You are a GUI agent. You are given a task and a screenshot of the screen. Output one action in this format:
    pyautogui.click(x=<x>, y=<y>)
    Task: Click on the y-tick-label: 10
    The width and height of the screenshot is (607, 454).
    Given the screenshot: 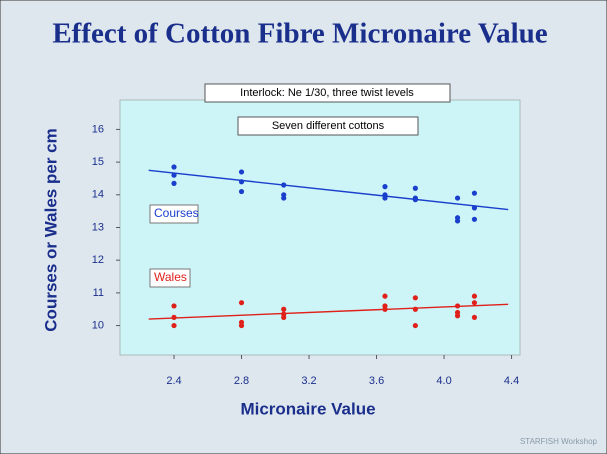 What is the action you would take?
    pyautogui.click(x=98, y=325)
    